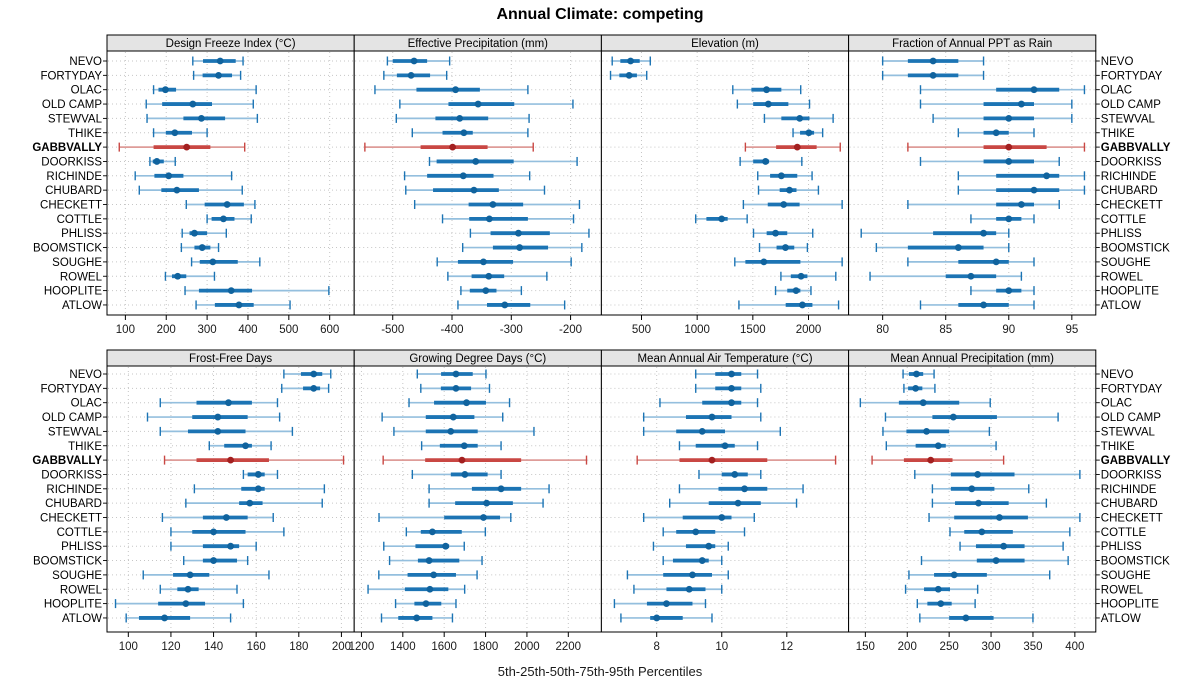 This screenshot has height=700, width=1200. Describe the element at coordinates (1074, 647) in the screenshot. I see `x-axis-tick-label: 400` at that location.